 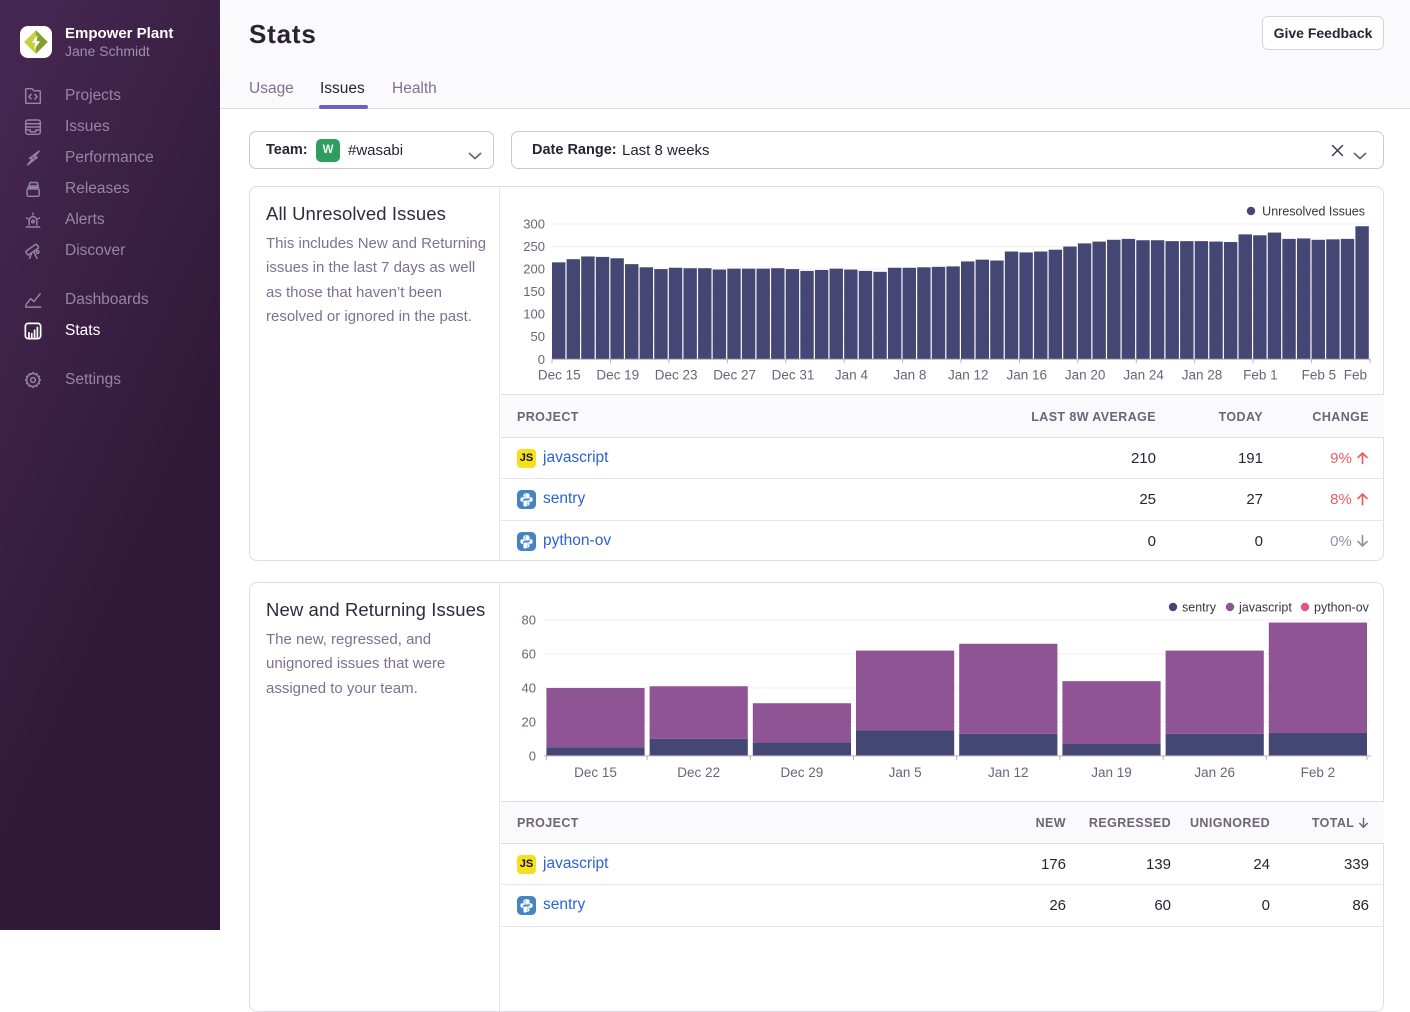 I want to click on svg-text: Dec 19, so click(x=617, y=374).